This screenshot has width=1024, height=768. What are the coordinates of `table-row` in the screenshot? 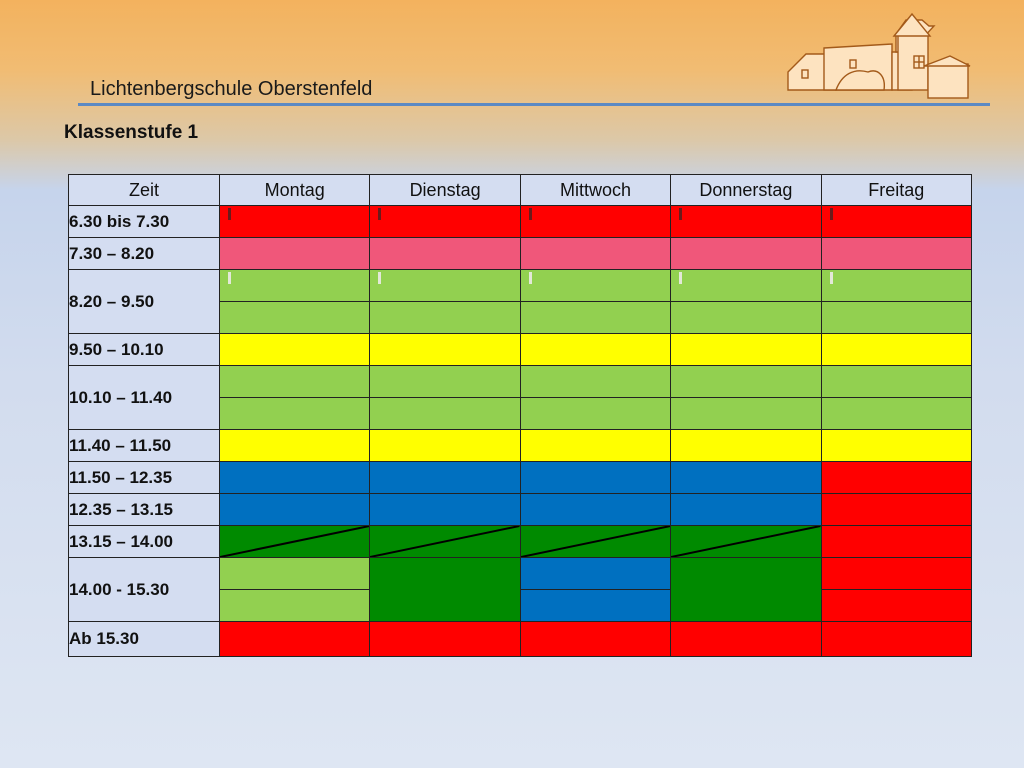 It's located at (521, 605).